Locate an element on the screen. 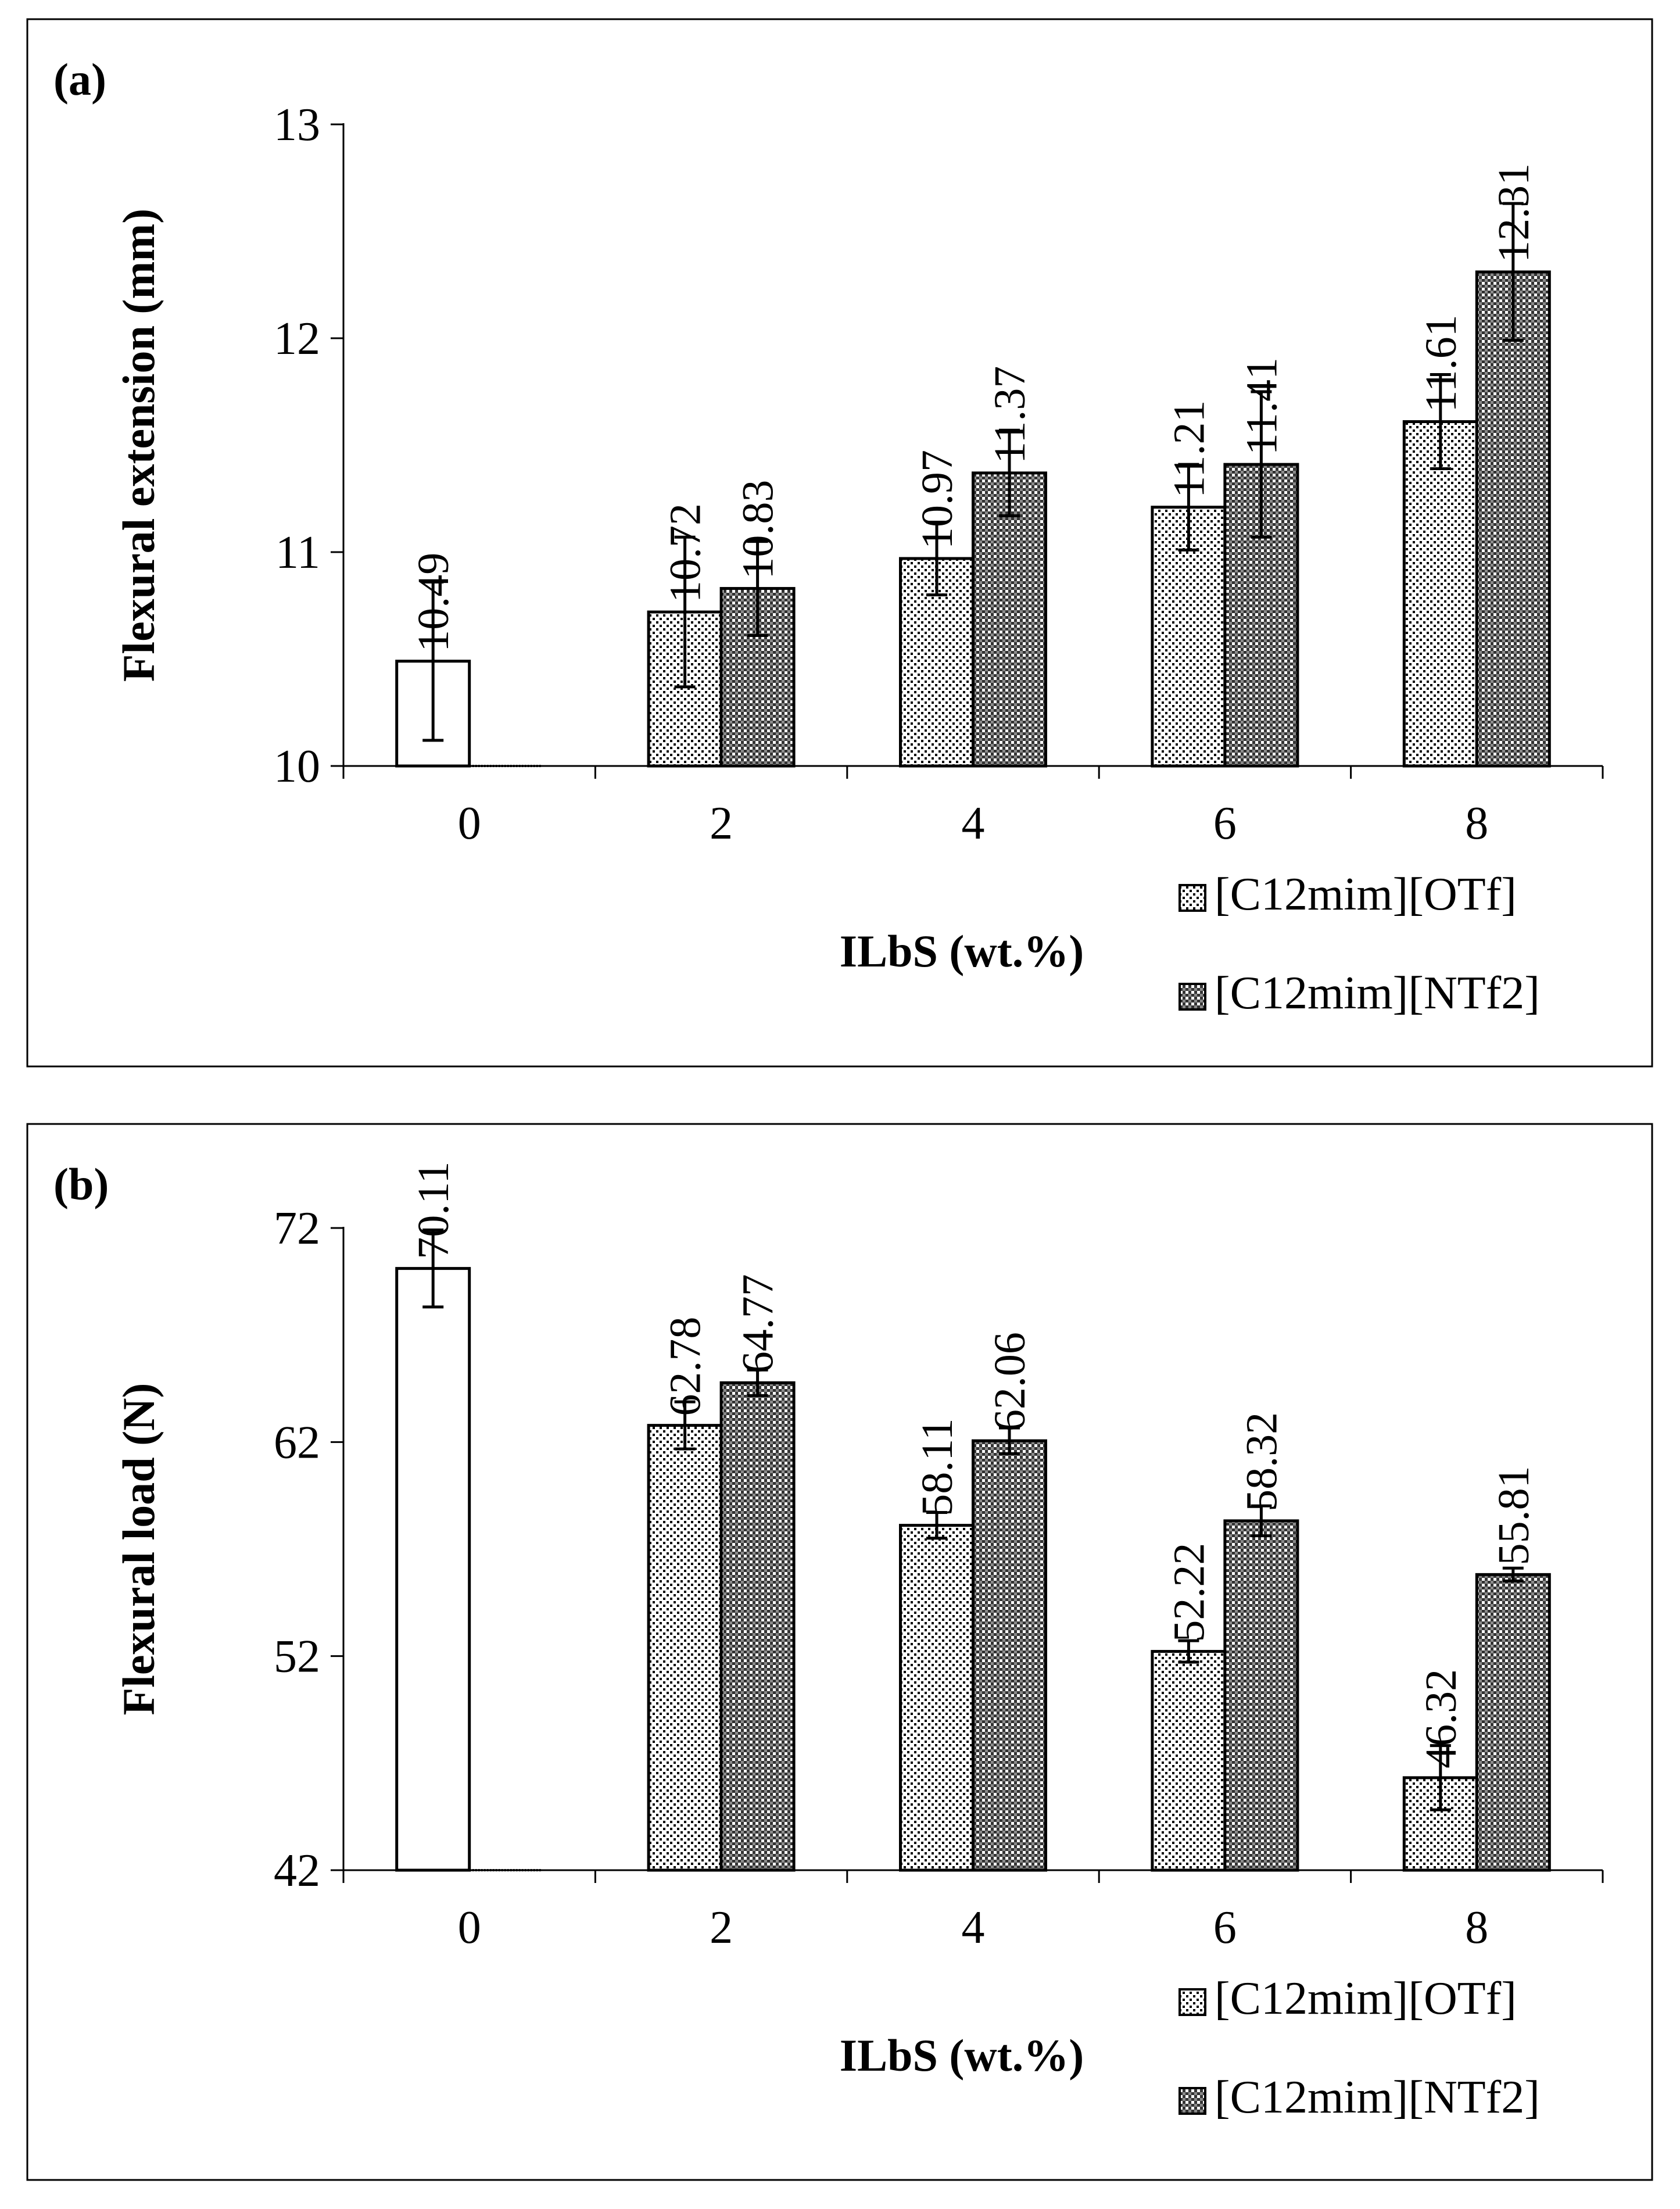 The image size is (1680, 2209). y-axis-title: Flexural load (N) is located at coordinates (138, 1550).